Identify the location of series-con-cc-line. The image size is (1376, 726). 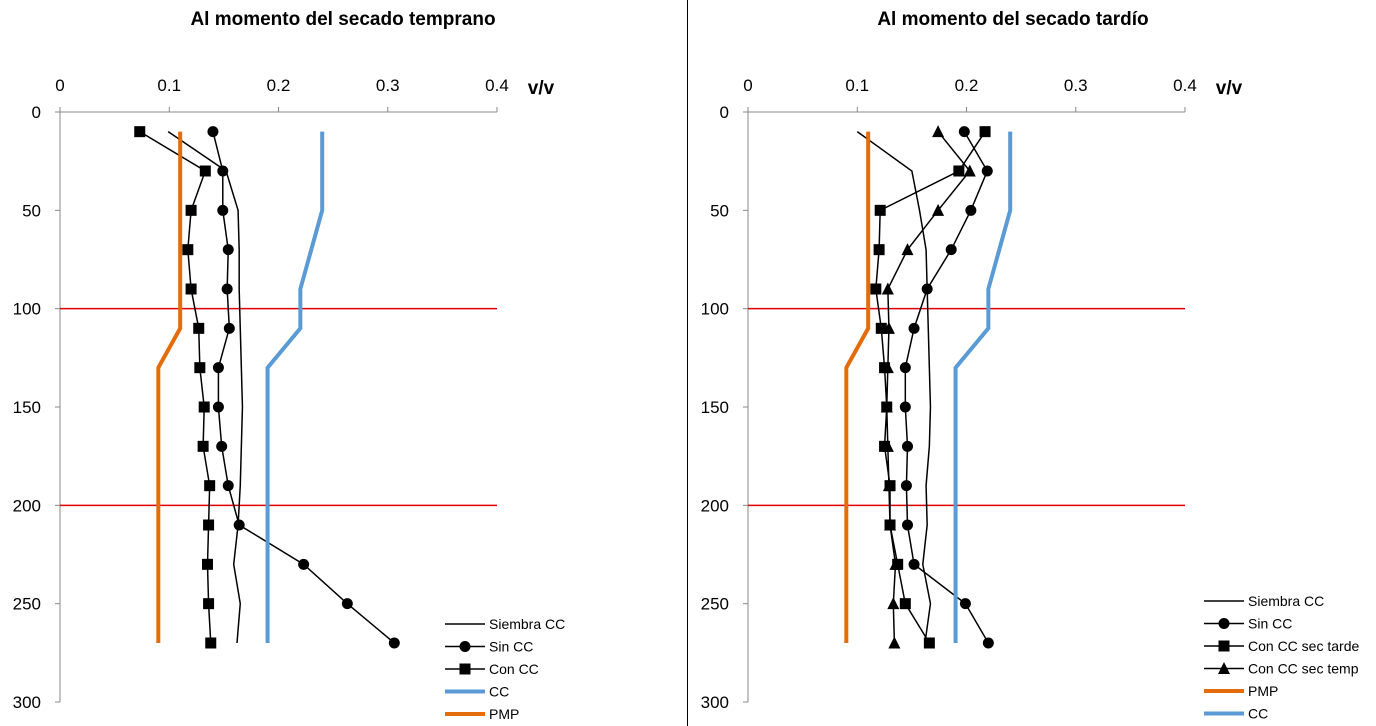
(175, 387).